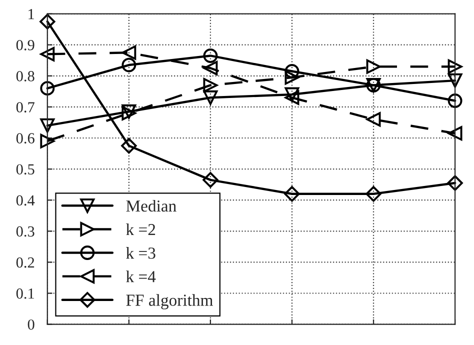 Image resolution: width=474 pixels, height=345 pixels. Describe the element at coordinates (31, 324) in the screenshot. I see `y-tick-label: 0` at that location.